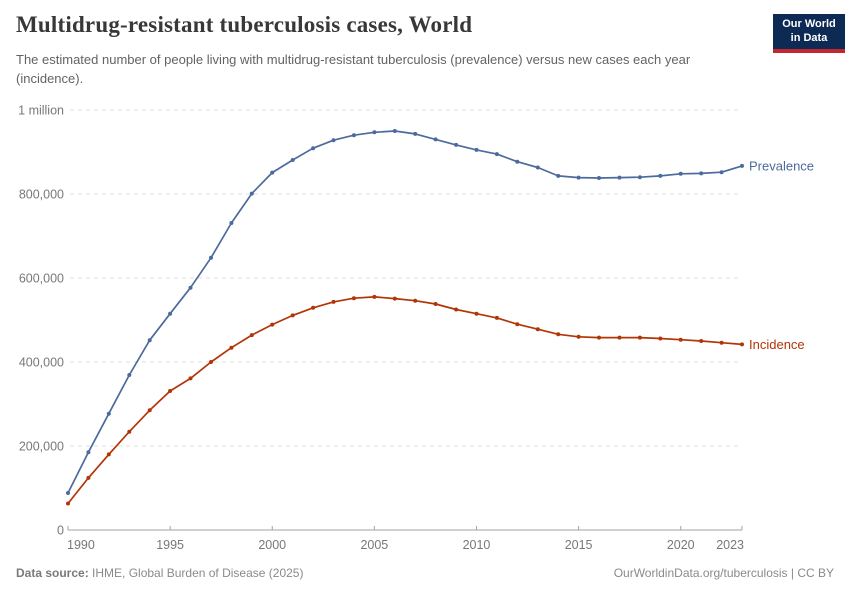 This screenshot has width=850, height=600. Describe the element at coordinates (809, 37) in the screenshot. I see `logo-line-2: in Data` at that location.